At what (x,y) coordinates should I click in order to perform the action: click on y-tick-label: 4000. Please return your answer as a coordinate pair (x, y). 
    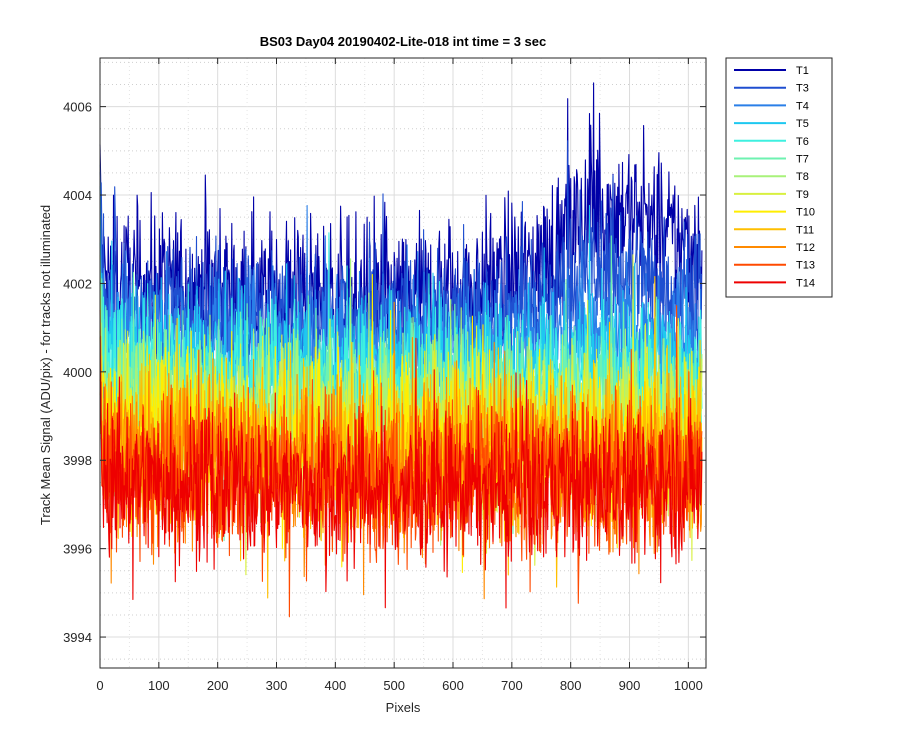
    Looking at the image, I should click on (77, 372).